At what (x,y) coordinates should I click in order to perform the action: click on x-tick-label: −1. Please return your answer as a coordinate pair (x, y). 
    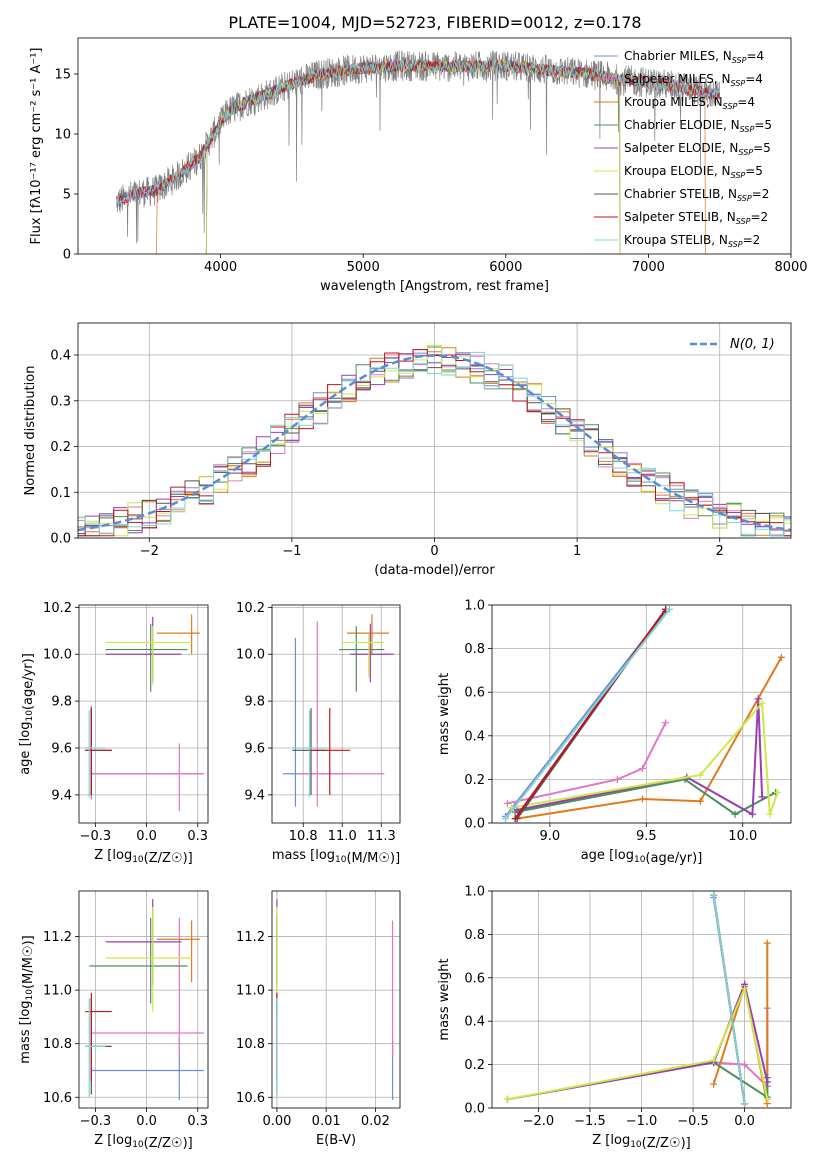
    Looking at the image, I should click on (291, 551).